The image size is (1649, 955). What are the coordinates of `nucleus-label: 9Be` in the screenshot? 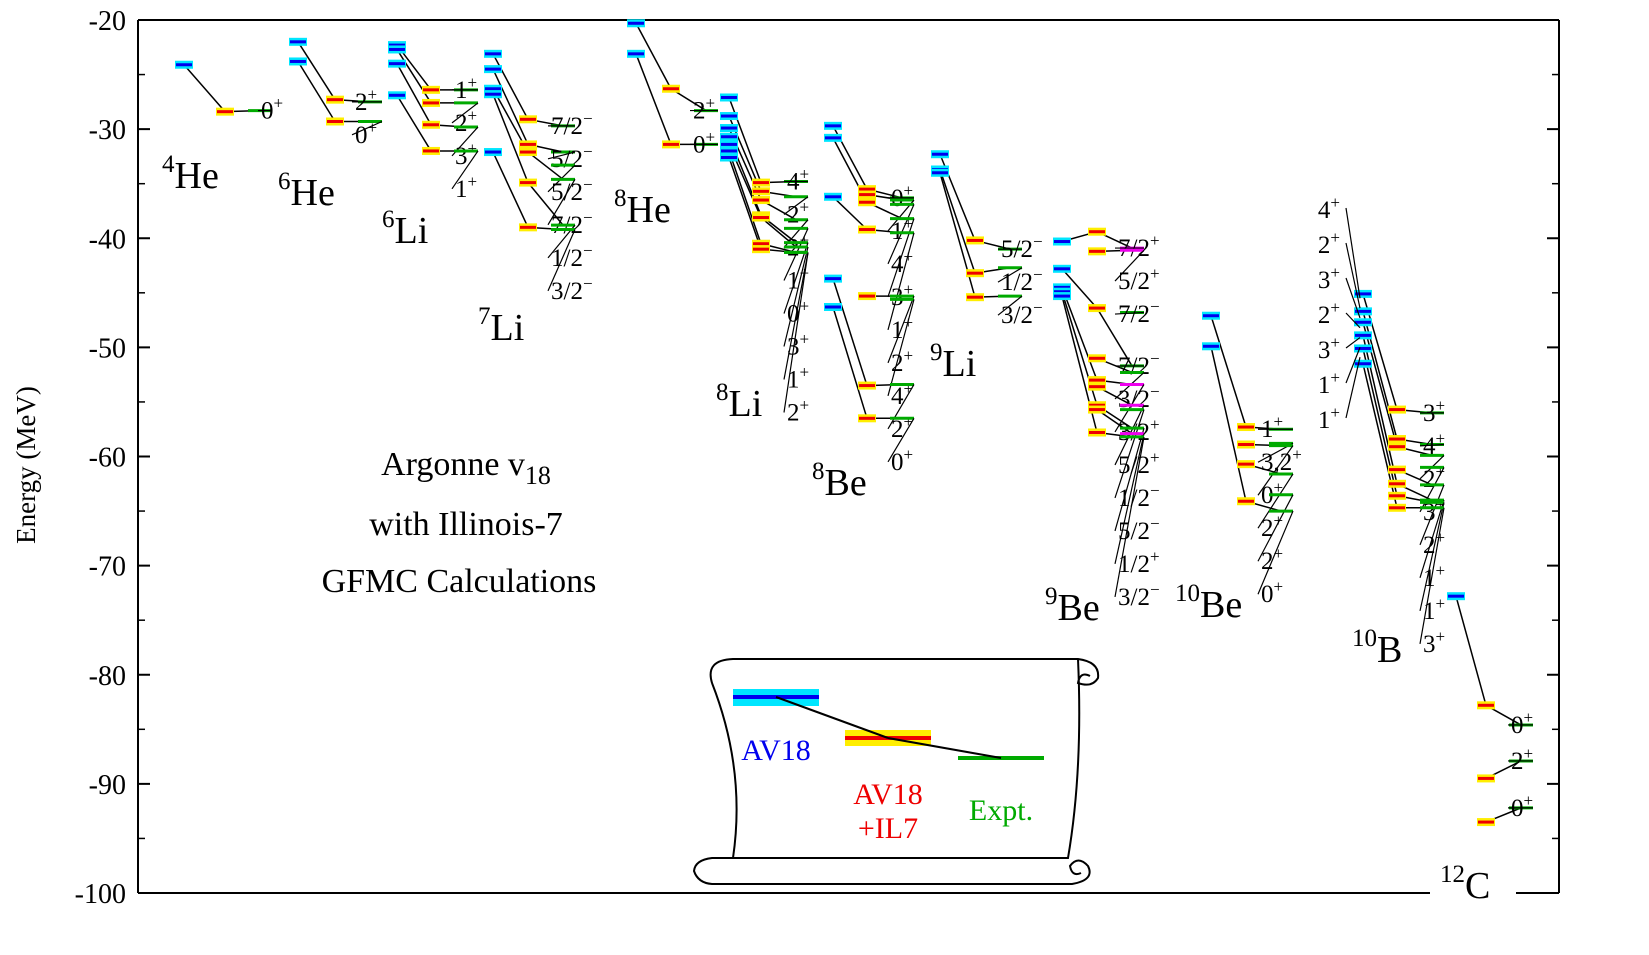 It's located at (1072, 606).